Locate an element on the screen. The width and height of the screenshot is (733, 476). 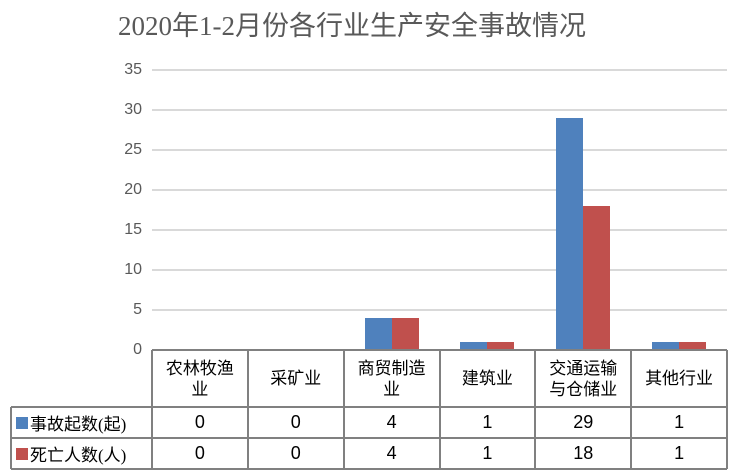
y-axis-tick-label: 30 is located at coordinates (133, 109).